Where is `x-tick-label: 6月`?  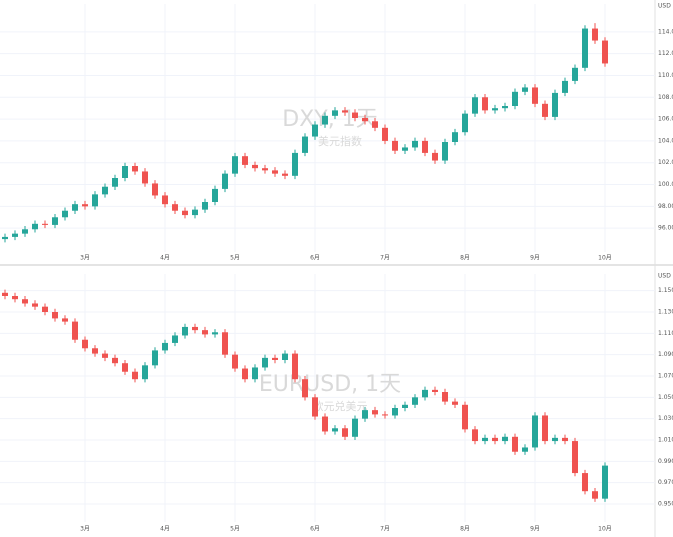
x-tick-label: 6月 is located at coordinates (315, 529).